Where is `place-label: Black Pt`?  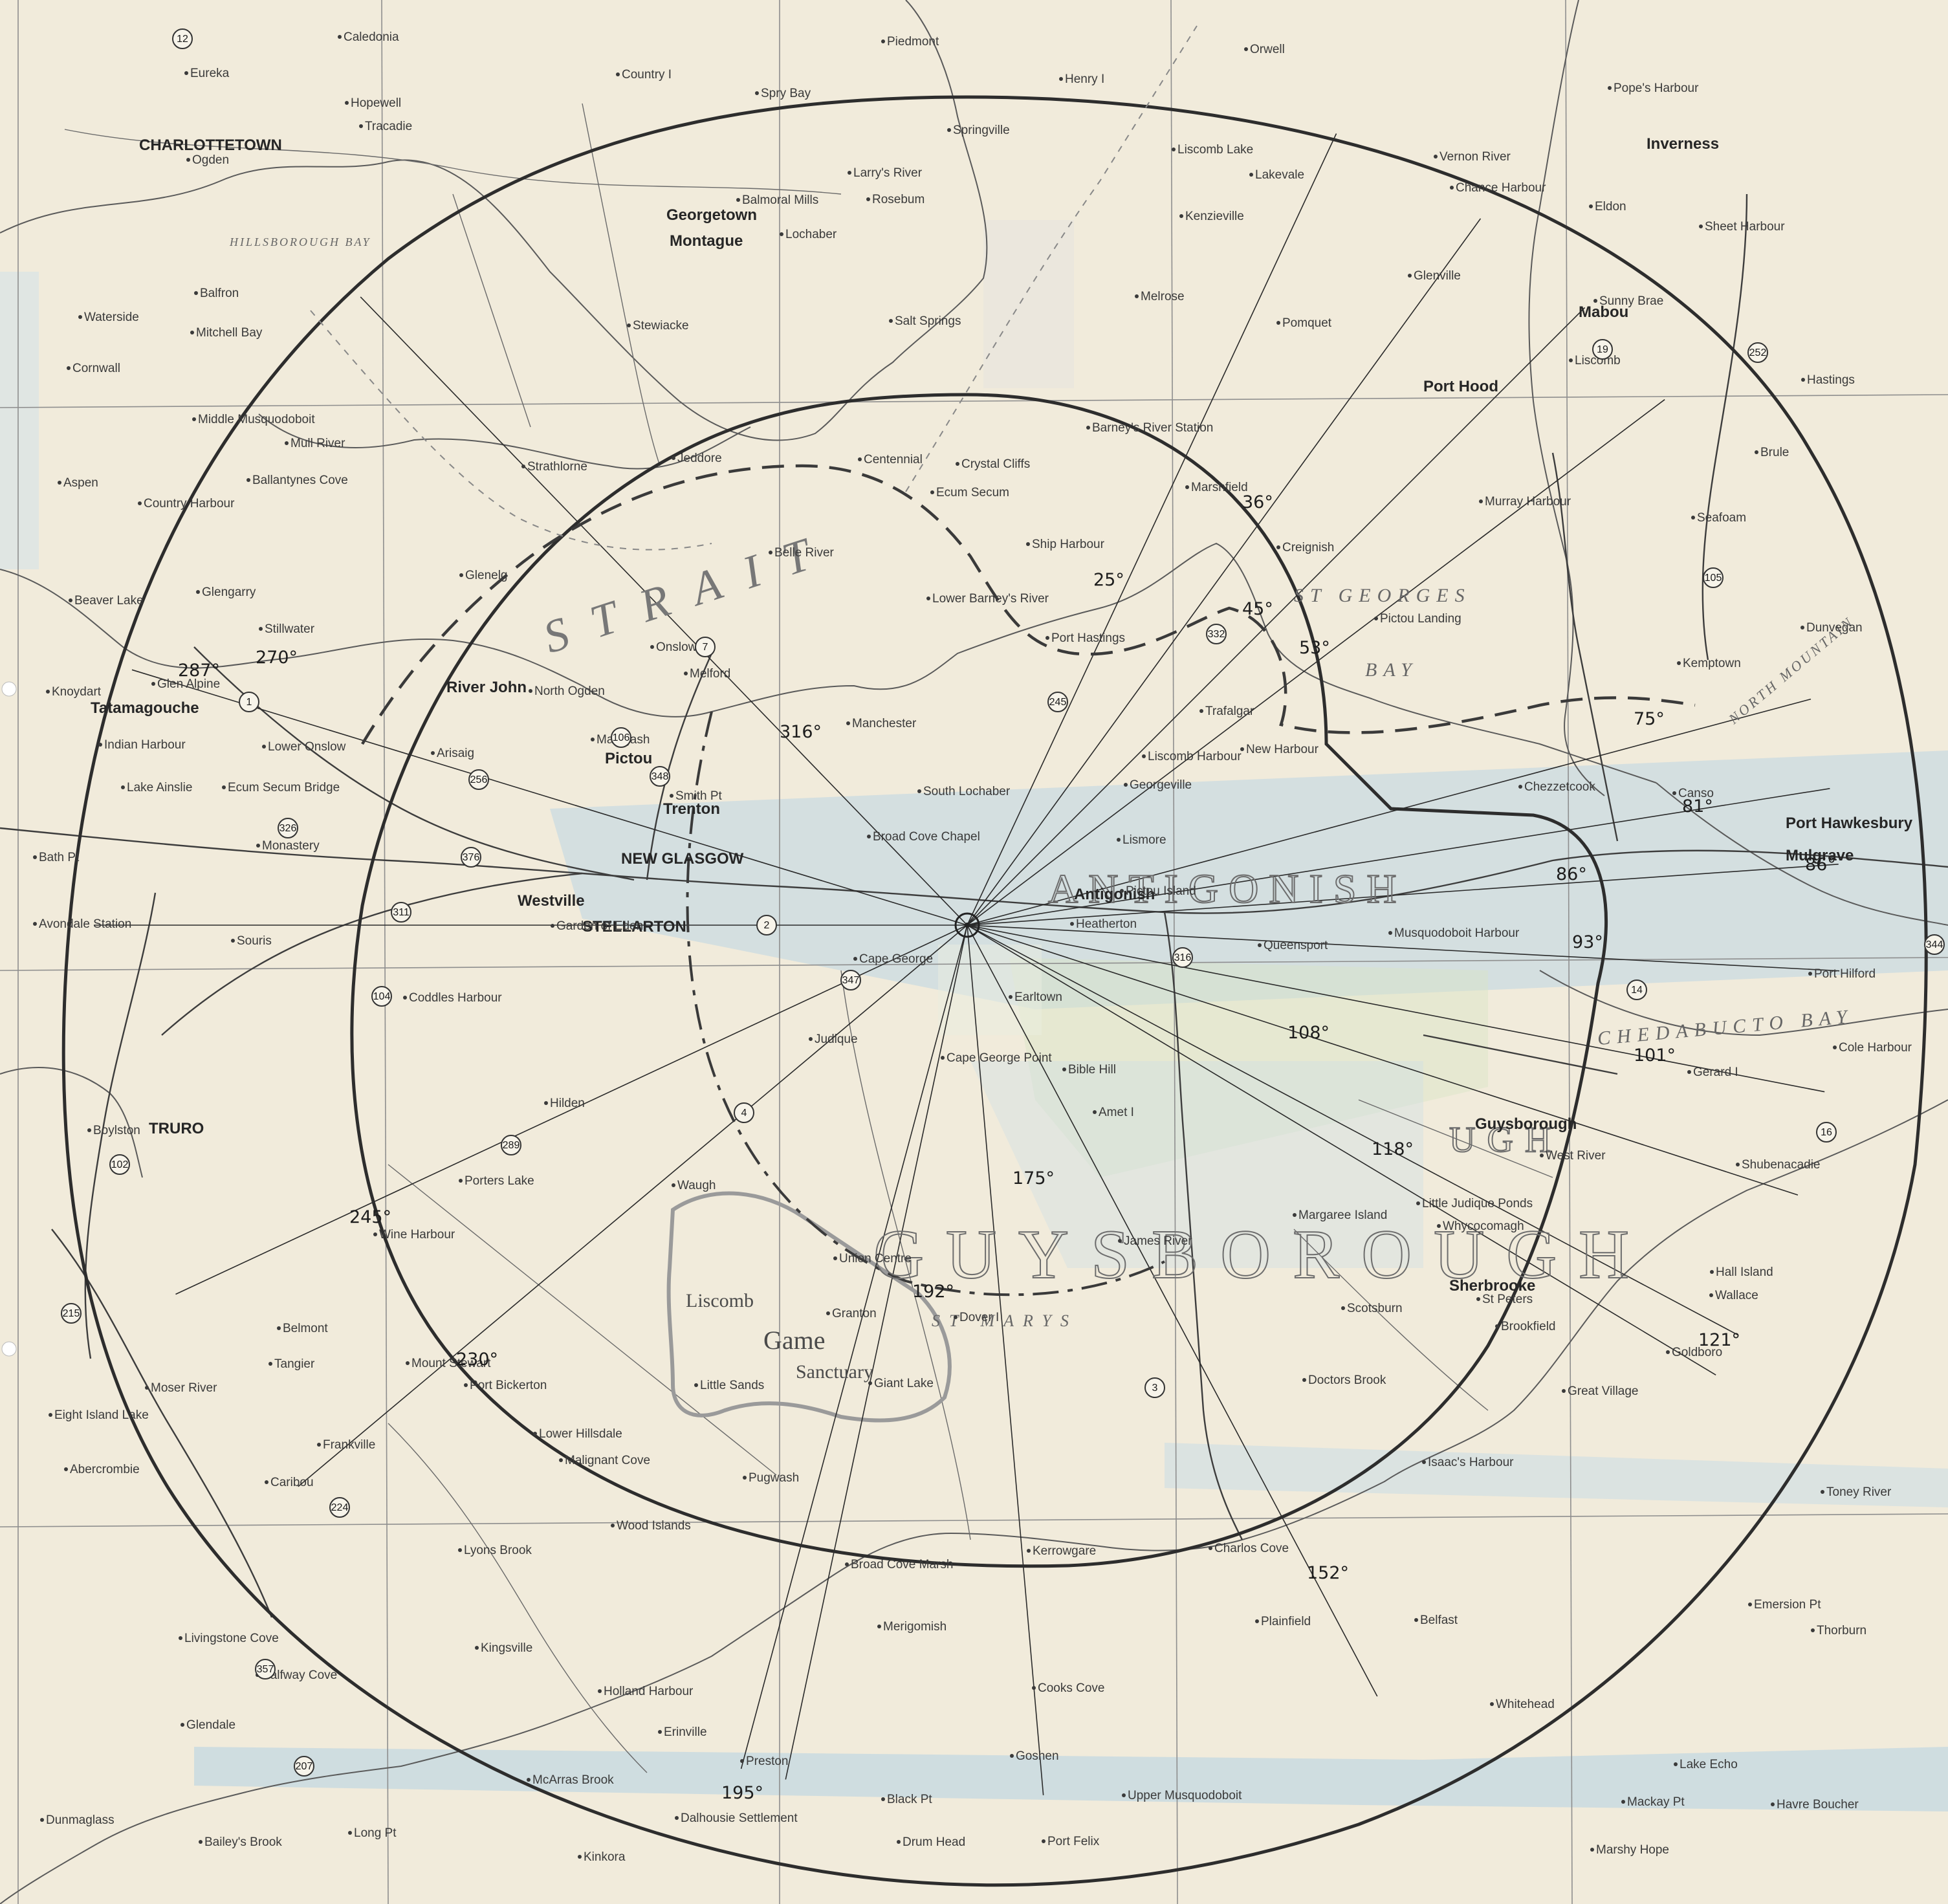
place-label: Black Pt is located at coordinates (909, 1799).